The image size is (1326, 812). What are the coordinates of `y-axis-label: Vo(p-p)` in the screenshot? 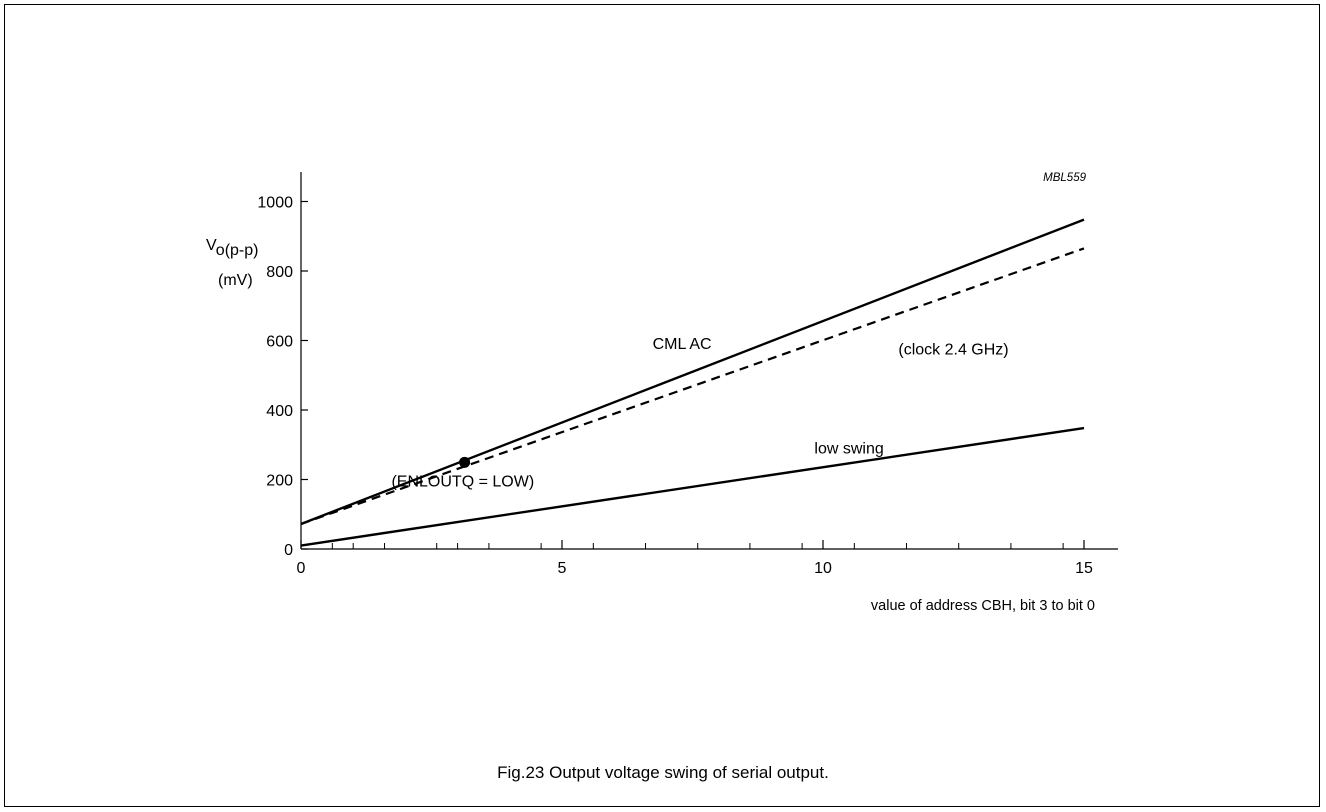 It's located at (232, 248).